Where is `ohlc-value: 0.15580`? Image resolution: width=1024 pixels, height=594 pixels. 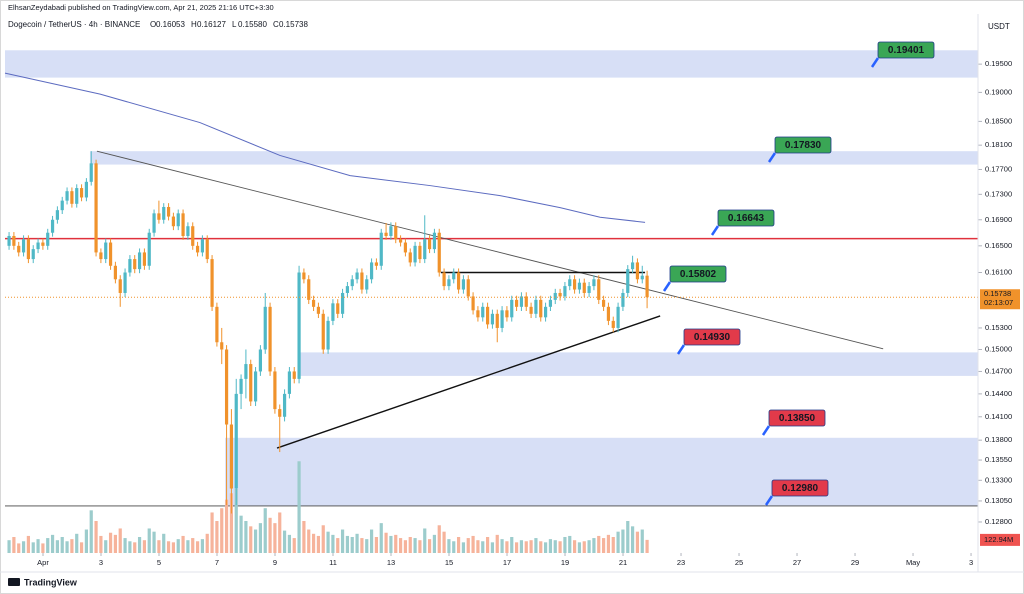
ohlc-value: 0.15580 is located at coordinates (252, 24).